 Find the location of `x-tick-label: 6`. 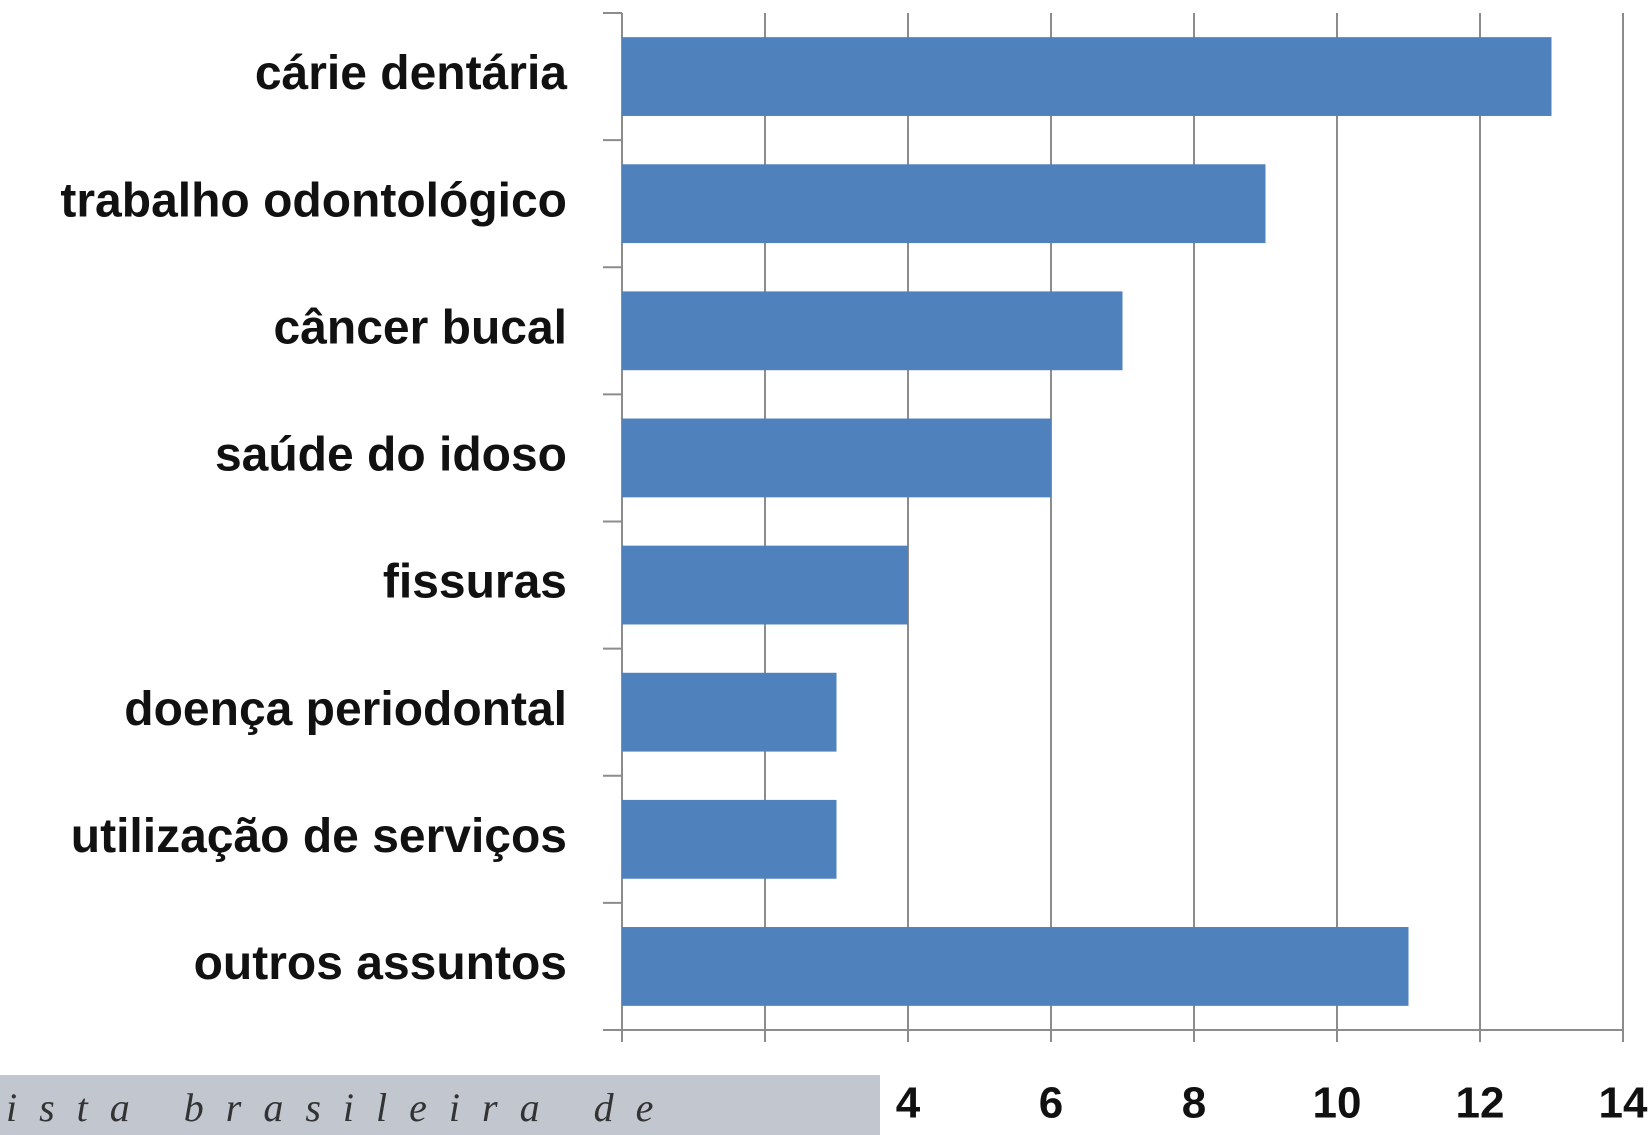

x-tick-label: 6 is located at coordinates (1051, 1103).